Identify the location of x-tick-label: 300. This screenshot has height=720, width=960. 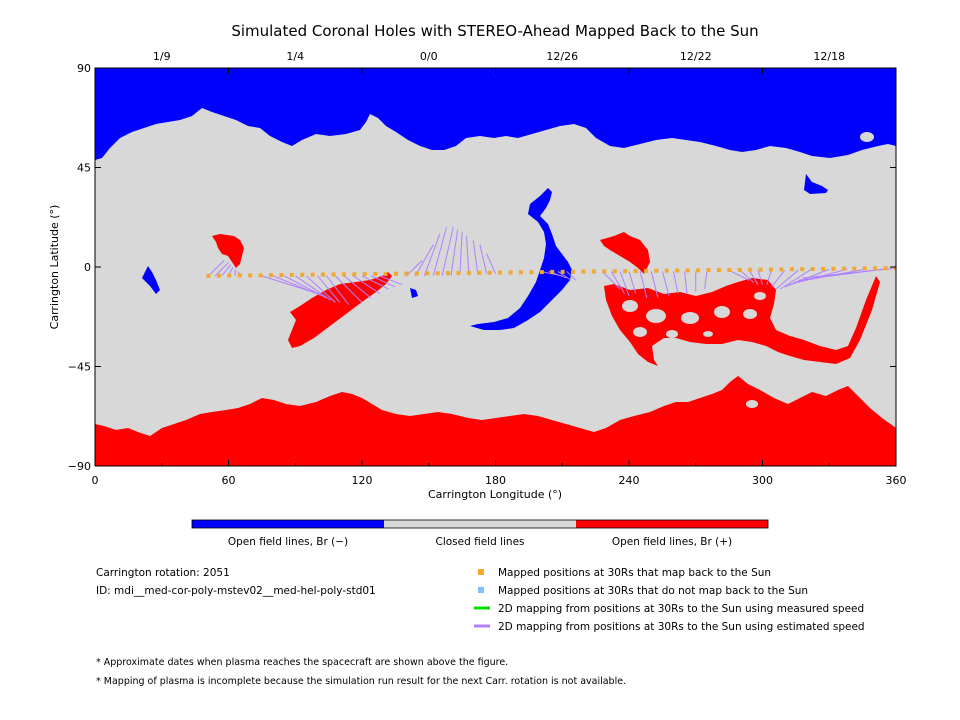
(762, 480).